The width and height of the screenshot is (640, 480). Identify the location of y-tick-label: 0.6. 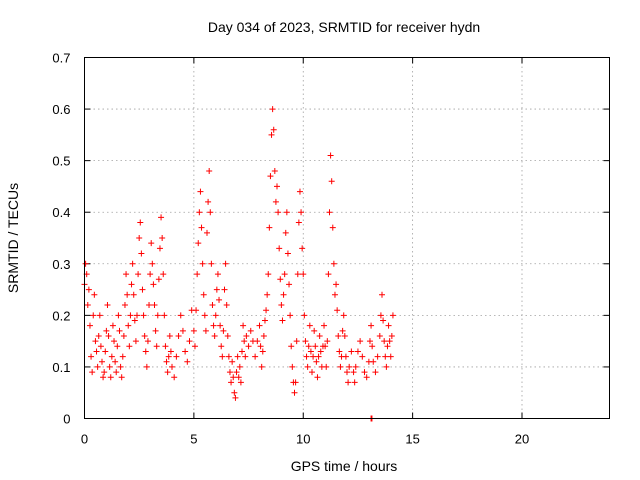
(61, 109).